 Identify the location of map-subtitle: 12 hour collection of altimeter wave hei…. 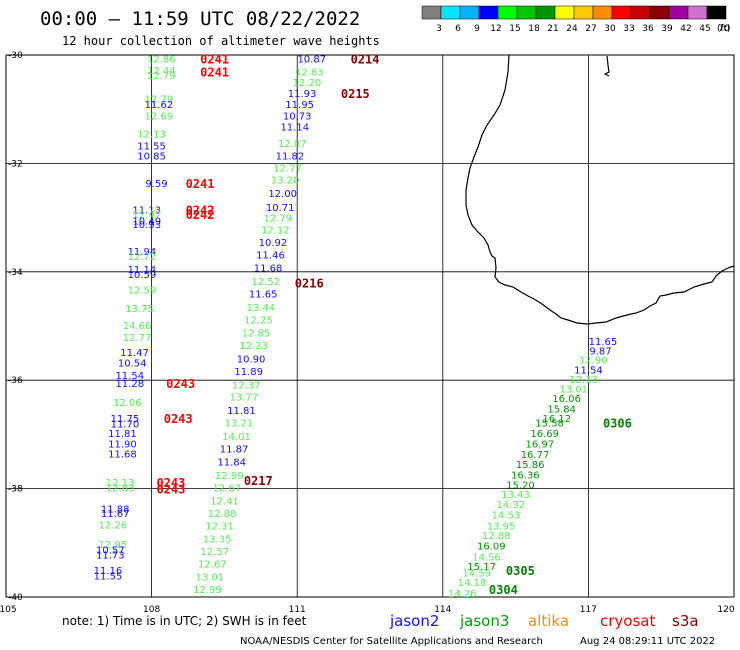
(221, 41).